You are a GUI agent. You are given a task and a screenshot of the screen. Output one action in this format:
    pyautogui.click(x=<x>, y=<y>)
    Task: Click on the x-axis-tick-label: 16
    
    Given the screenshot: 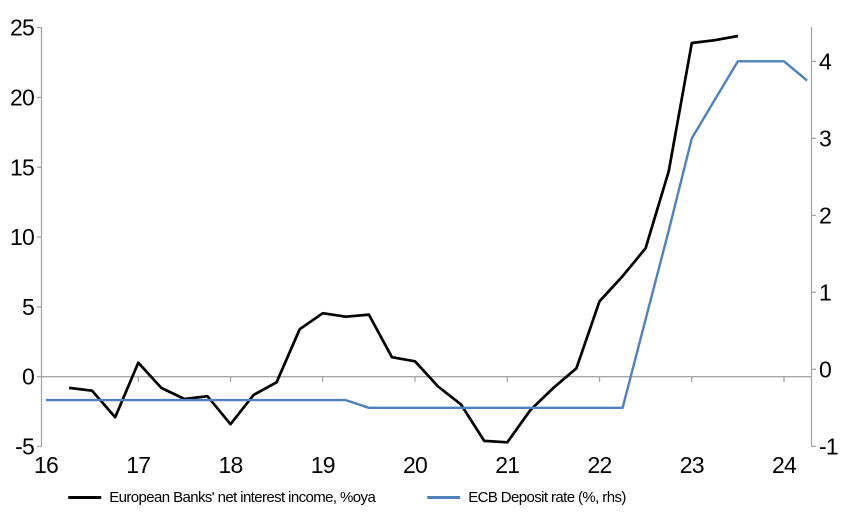 What is the action you would take?
    pyautogui.click(x=46, y=465)
    